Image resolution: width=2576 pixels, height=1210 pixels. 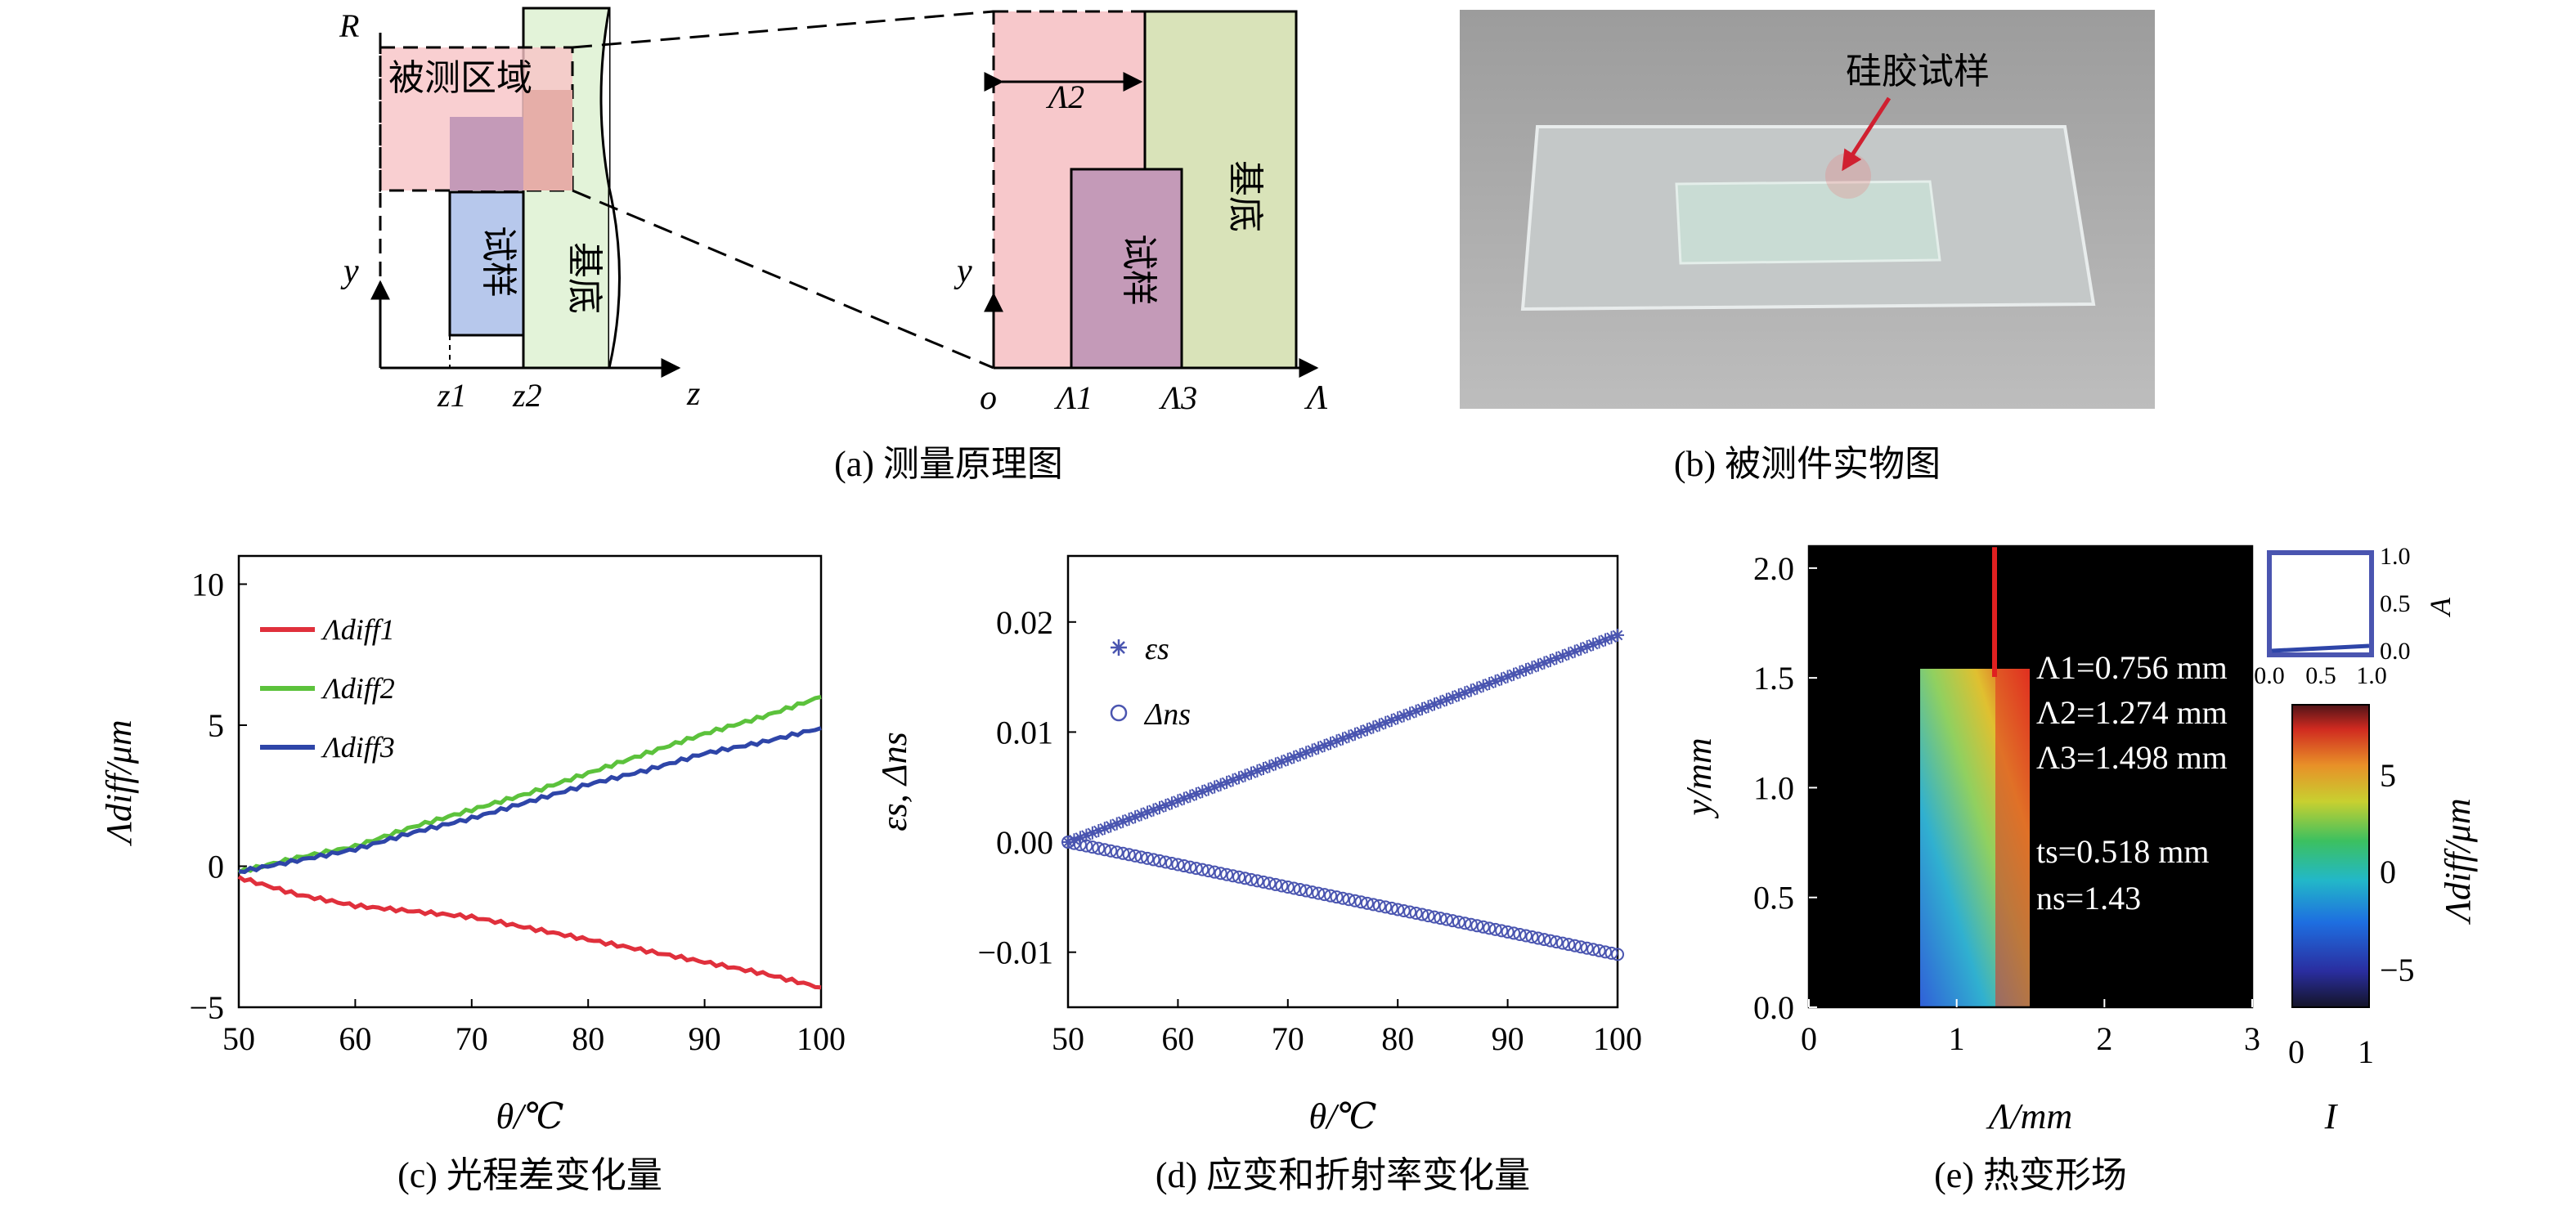 What do you see at coordinates (1807, 209) in the screenshot?
I see `panel-b-photo: 硅胶试样` at bounding box center [1807, 209].